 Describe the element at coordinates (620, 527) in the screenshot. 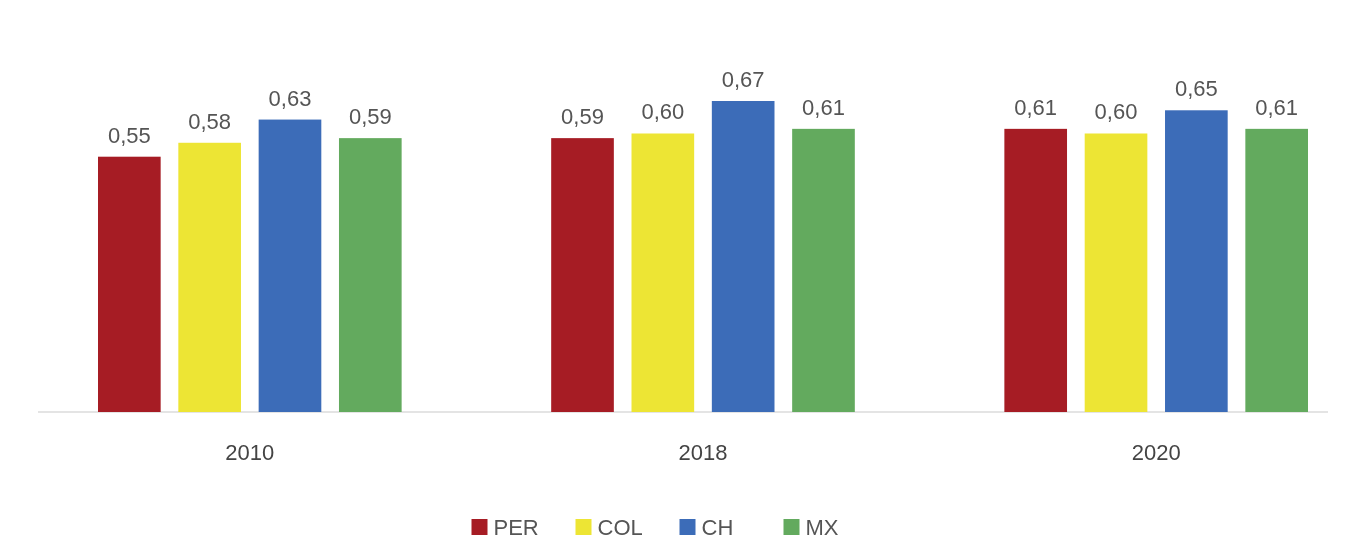

I see `legend-label: COL` at that location.